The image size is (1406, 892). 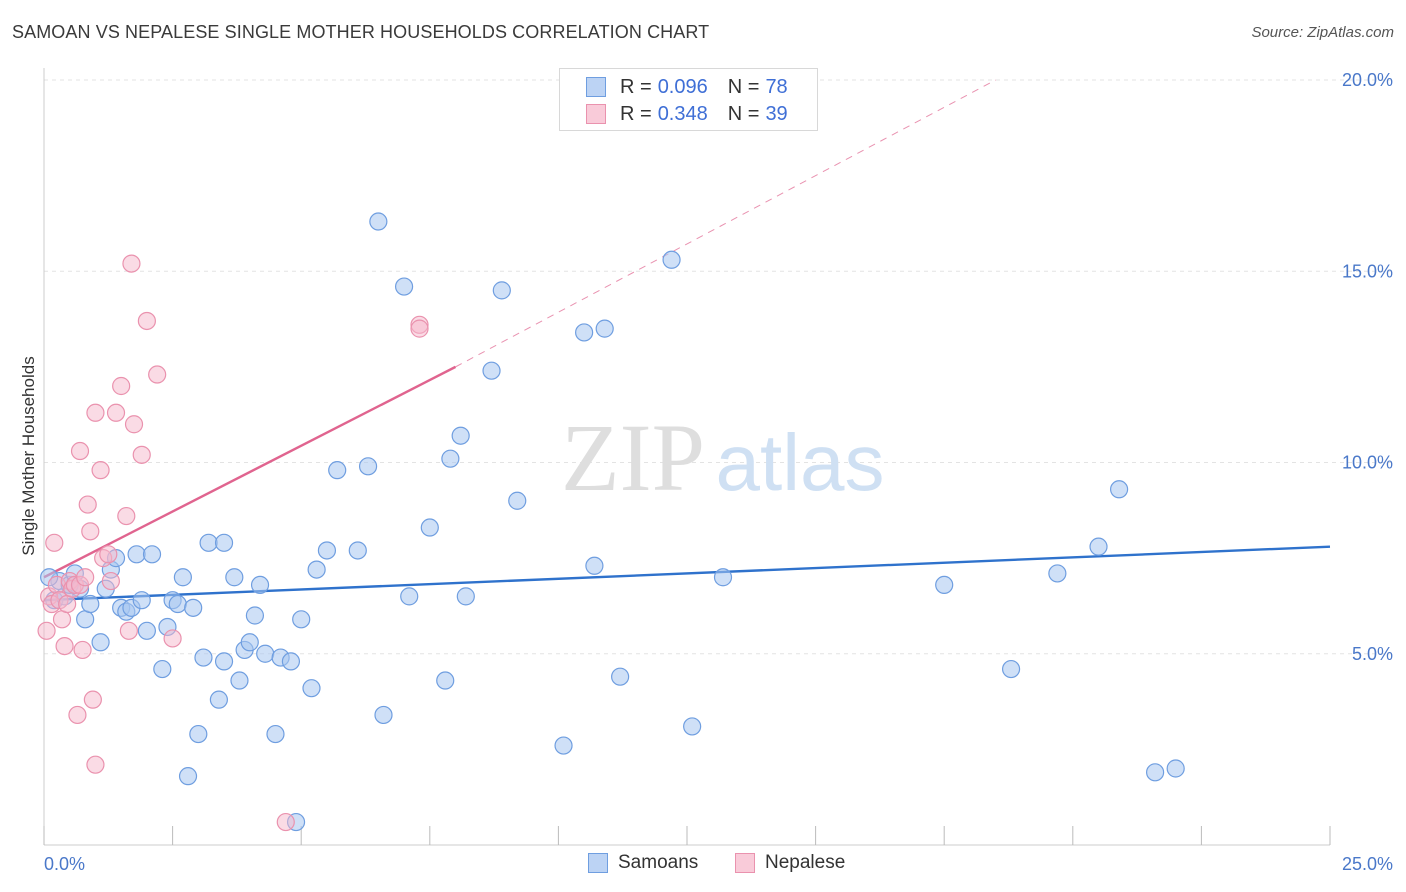 What do you see at coordinates (1322, 32) in the screenshot?
I see `source-label: Source: ZipAtlas.com` at bounding box center [1322, 32].